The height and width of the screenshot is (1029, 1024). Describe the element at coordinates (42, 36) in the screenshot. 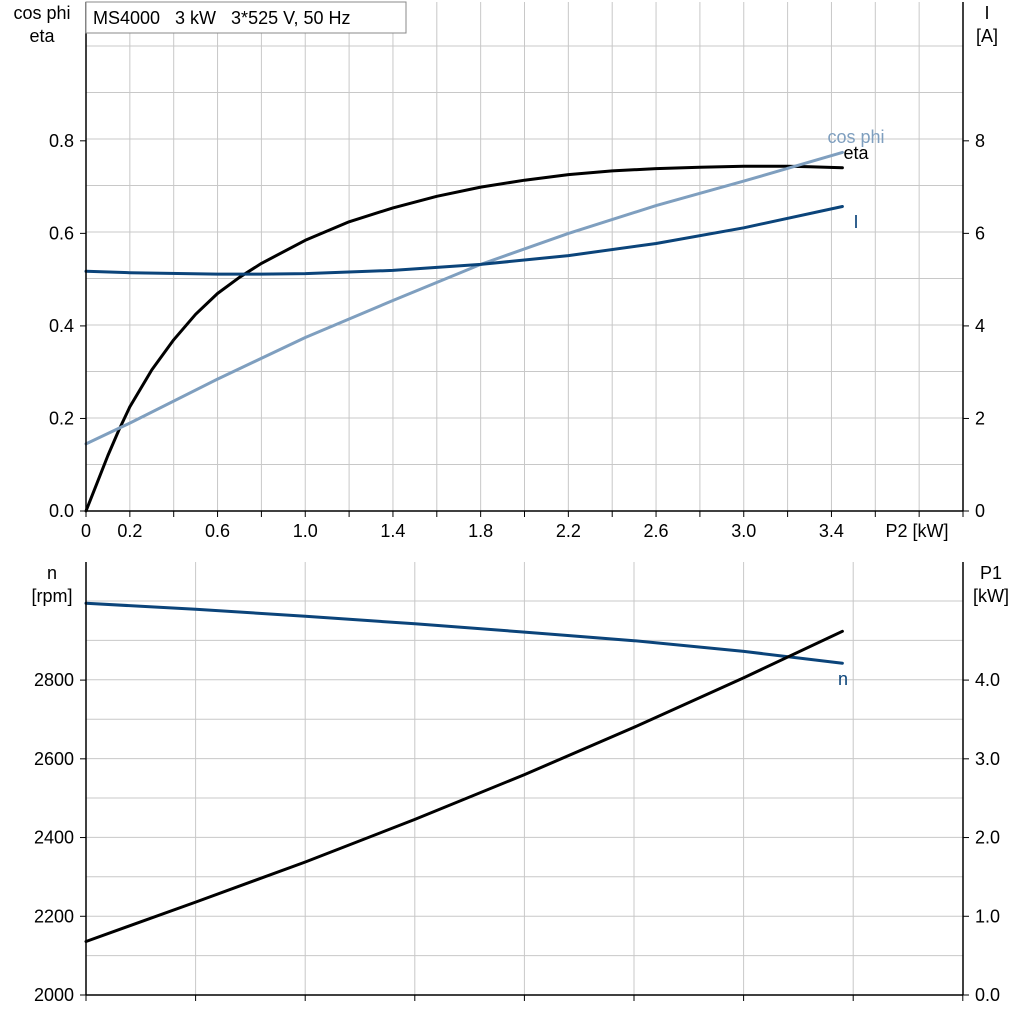

I see `top-left-axis-title-line2: eta` at that location.